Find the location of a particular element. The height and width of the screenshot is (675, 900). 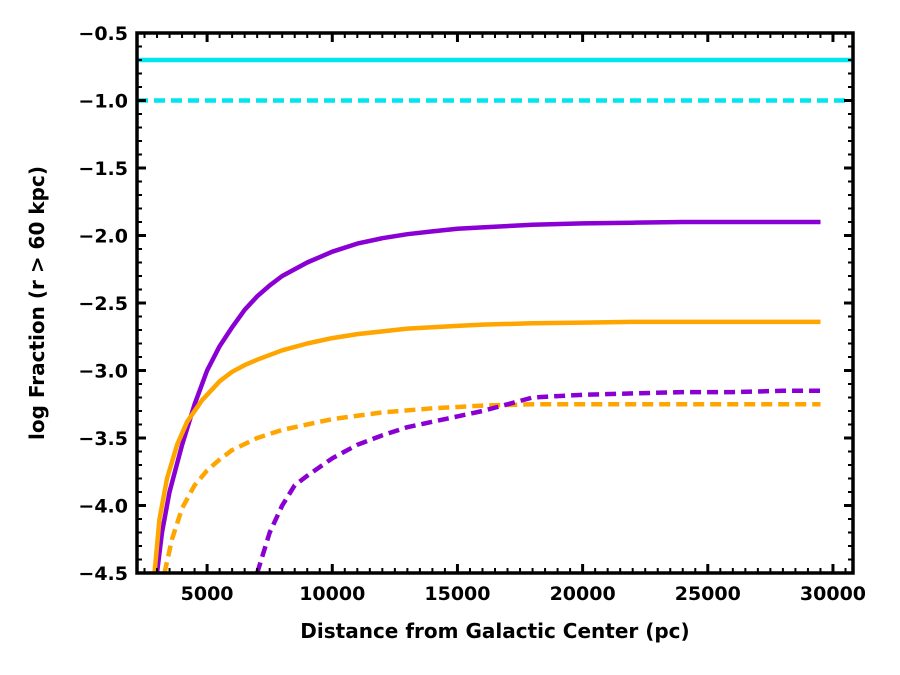

y-tick-label: −2.5 is located at coordinates (103, 304).